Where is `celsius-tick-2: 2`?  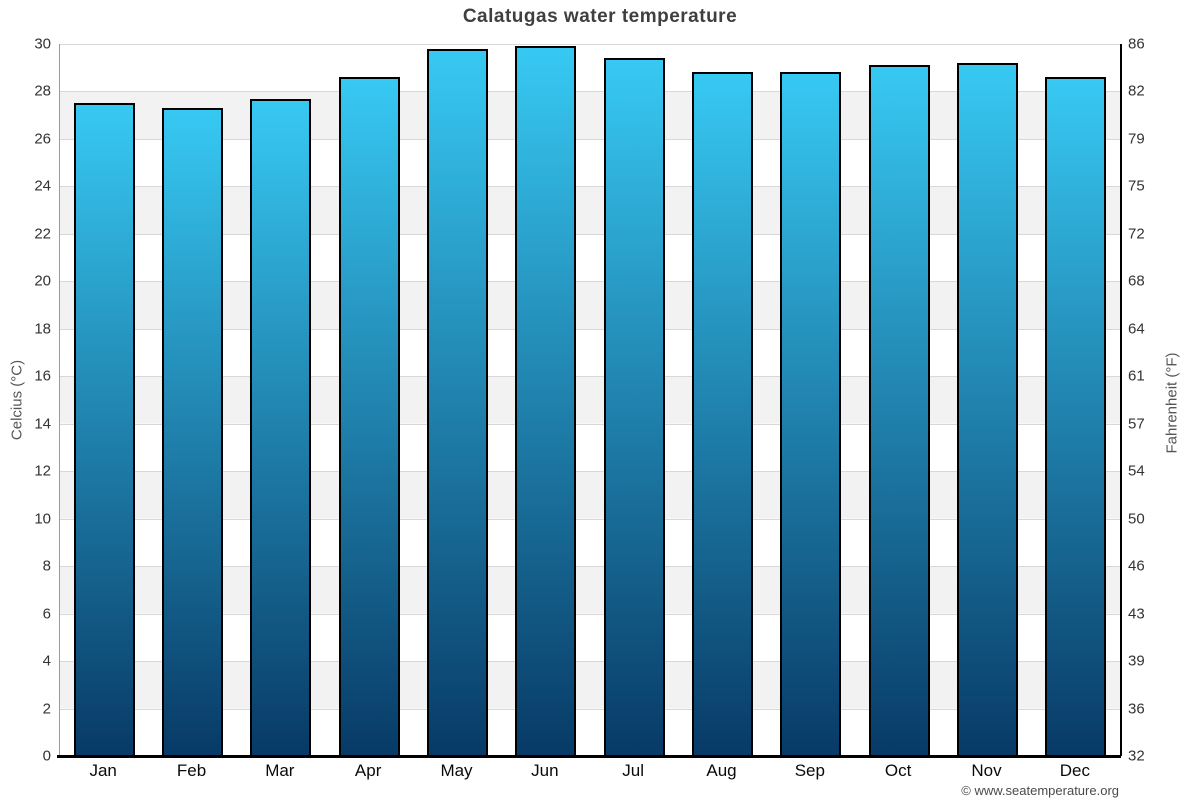
celsius-tick-2: 2 is located at coordinates (46, 709).